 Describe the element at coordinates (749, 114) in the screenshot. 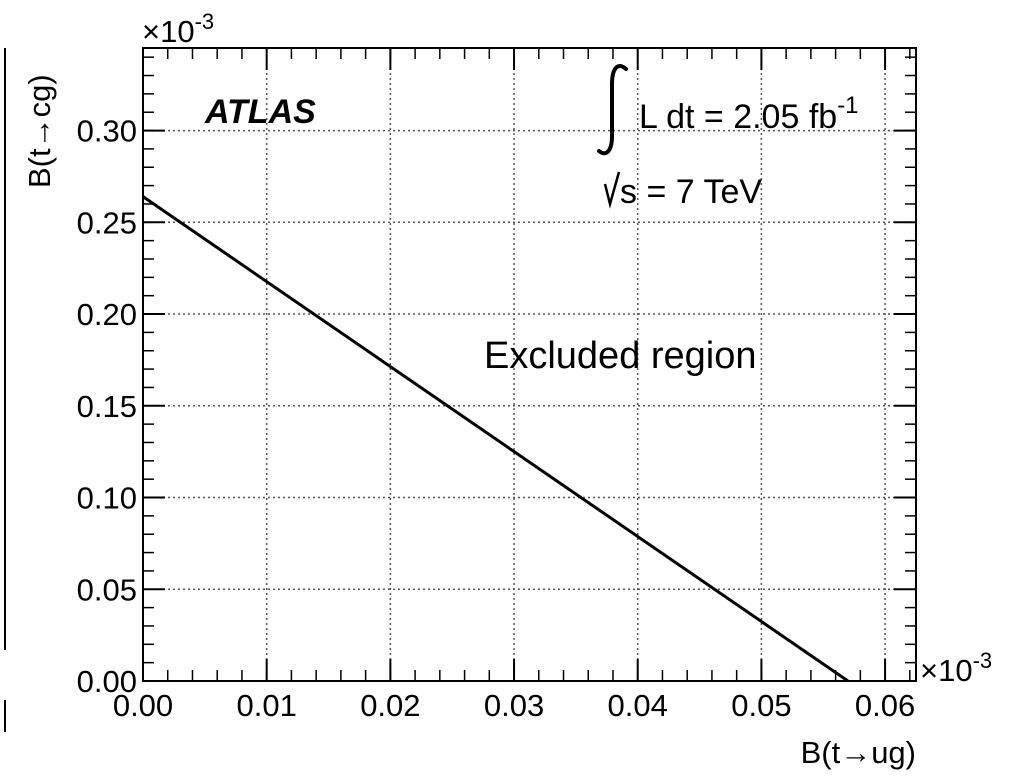

I see `luminosity-label: L dt = 2.05 fb-1` at that location.